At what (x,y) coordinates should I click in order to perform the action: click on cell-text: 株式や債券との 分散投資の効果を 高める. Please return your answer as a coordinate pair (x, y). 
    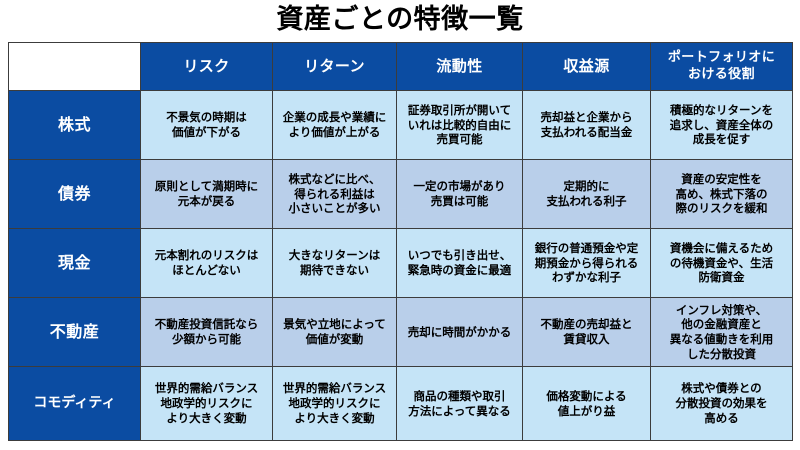
    Looking at the image, I should click on (721, 403).